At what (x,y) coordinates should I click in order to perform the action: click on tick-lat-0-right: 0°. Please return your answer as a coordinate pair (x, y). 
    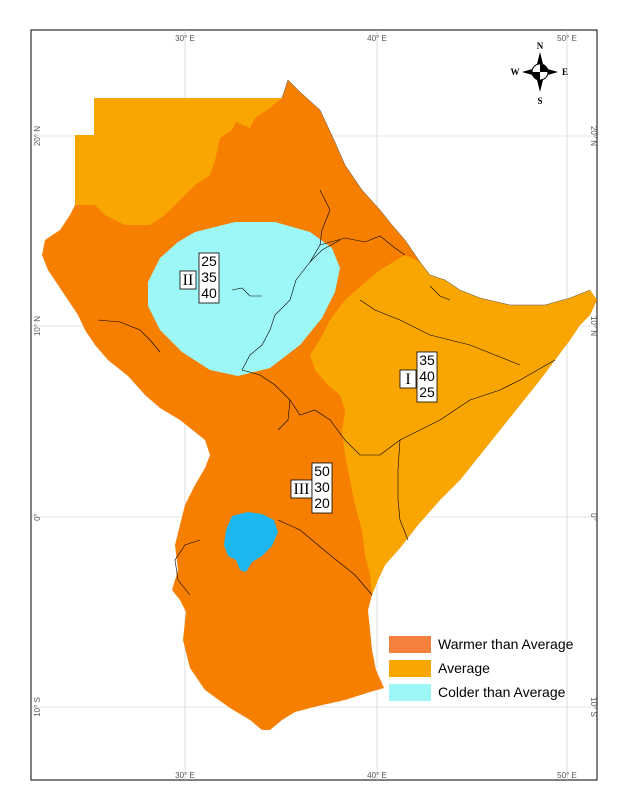
    Looking at the image, I should click on (593, 517).